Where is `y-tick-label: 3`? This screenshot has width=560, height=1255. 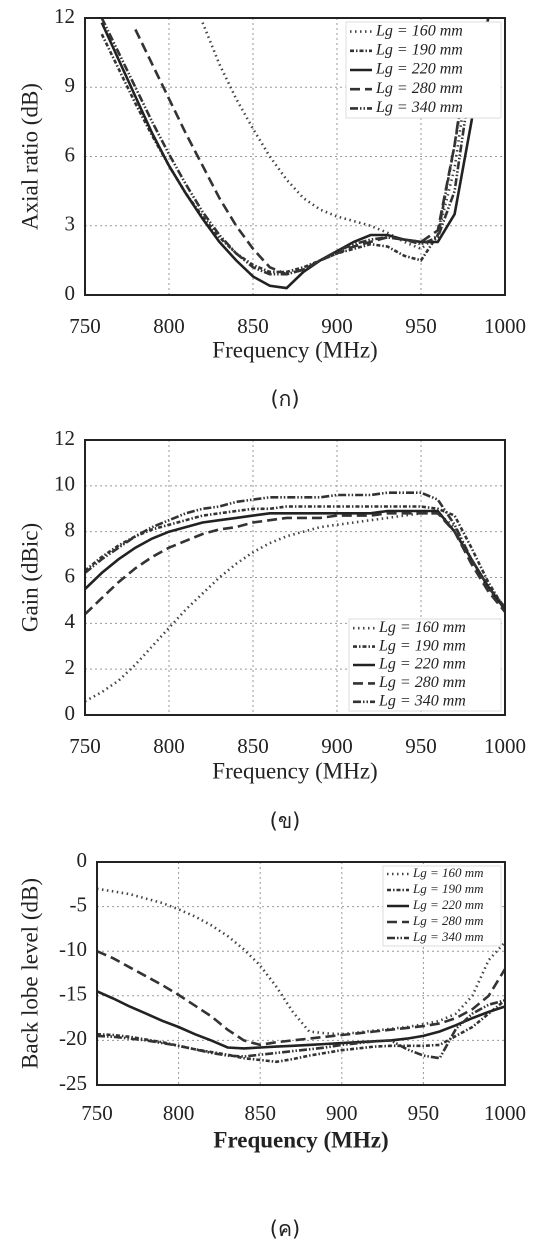
y-tick-label: 3 is located at coordinates (70, 224).